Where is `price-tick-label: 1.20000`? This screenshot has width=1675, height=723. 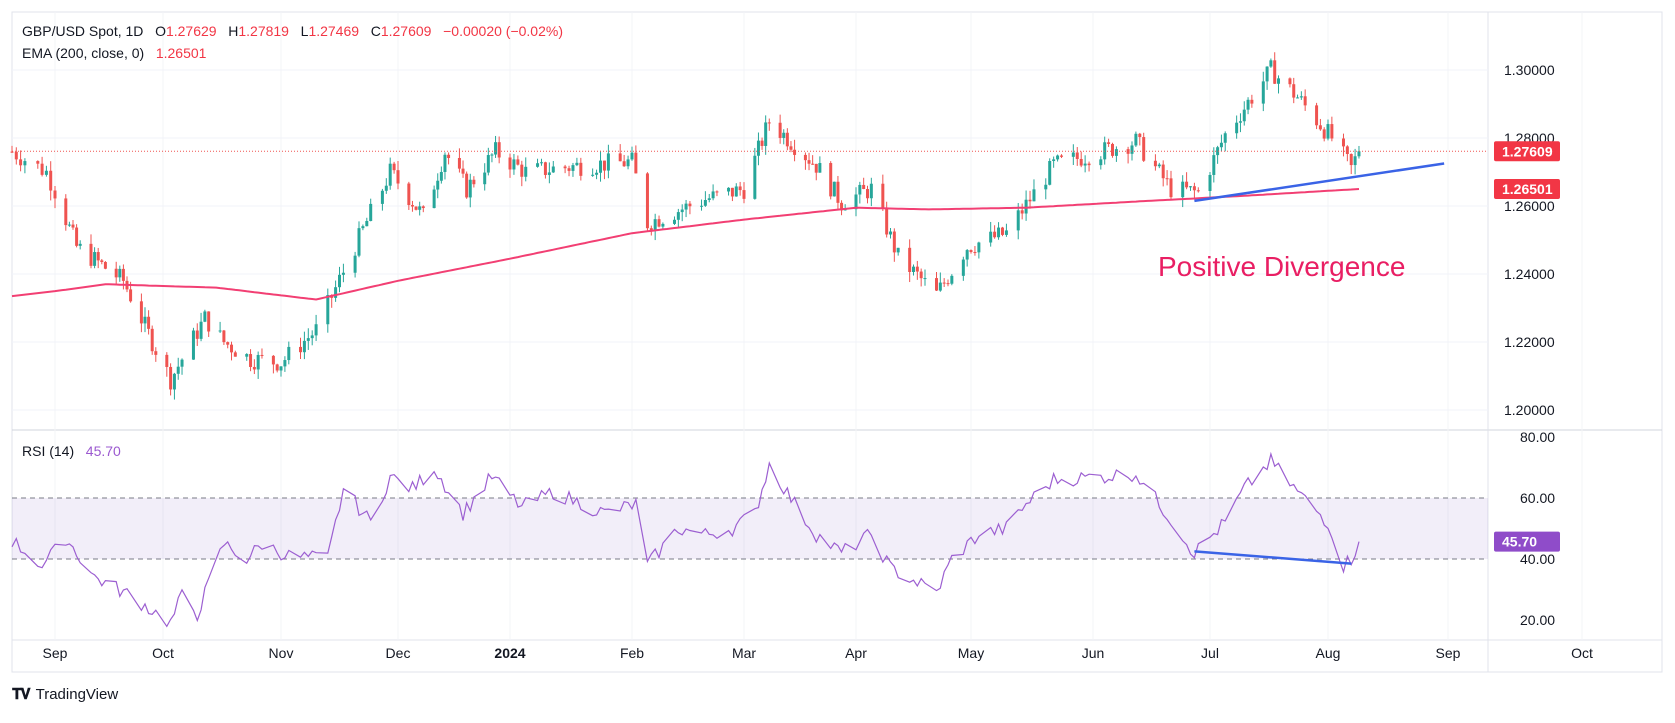
price-tick-label: 1.20000 is located at coordinates (1529, 410).